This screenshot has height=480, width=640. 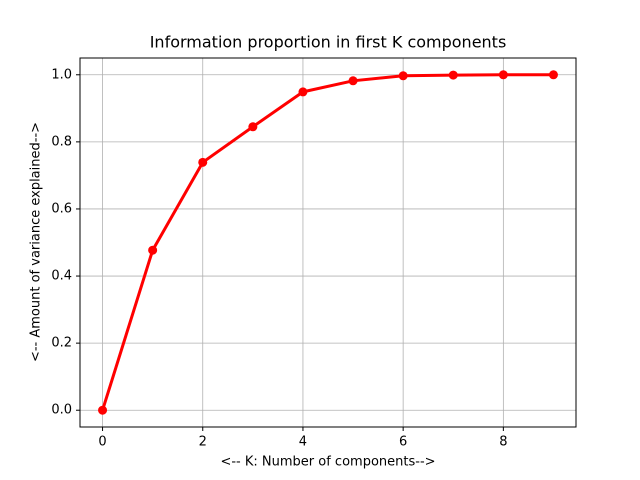 What do you see at coordinates (203, 442) in the screenshot?
I see `x-tick-label: 2` at bounding box center [203, 442].